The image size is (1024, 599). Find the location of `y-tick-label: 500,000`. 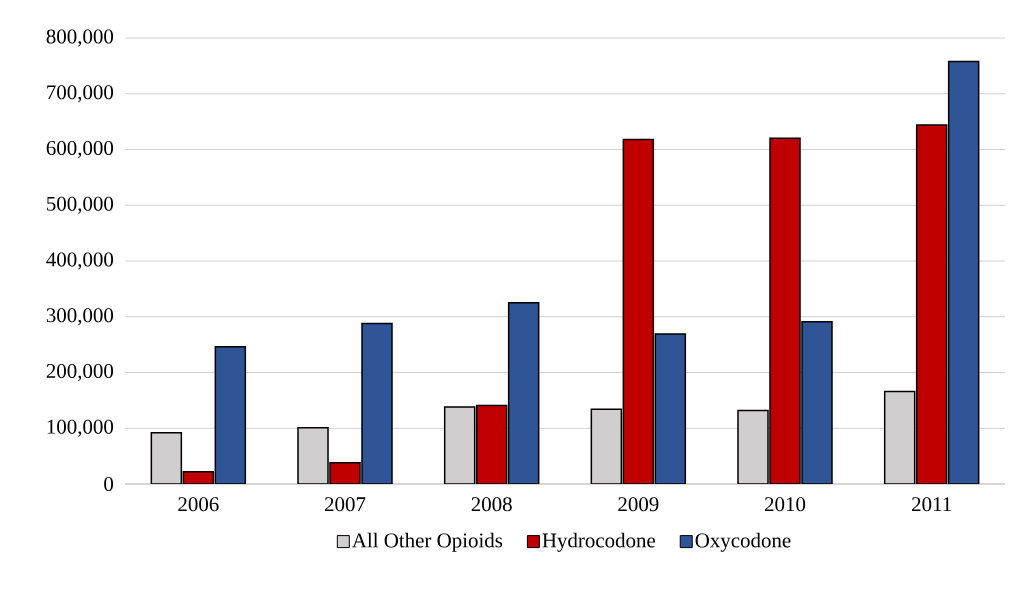

y-tick-label: 500,000 is located at coordinates (80, 205).